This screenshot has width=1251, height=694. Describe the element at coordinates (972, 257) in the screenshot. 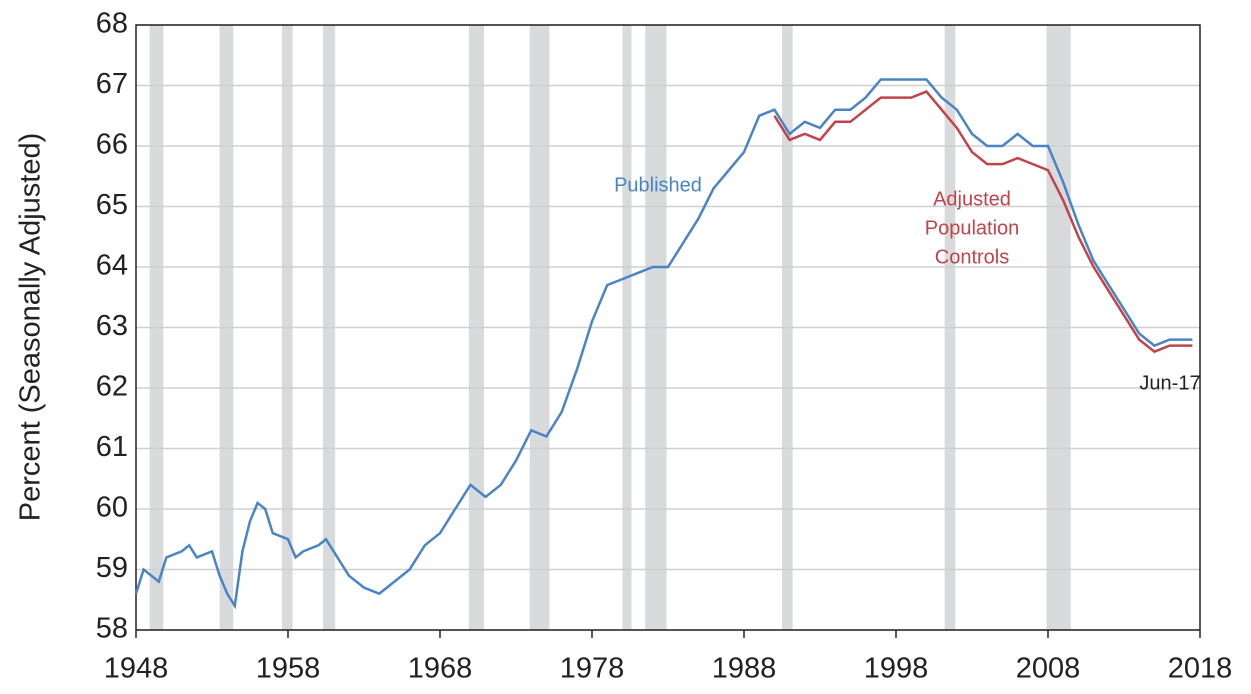

I see `annotation: Controls` at that location.